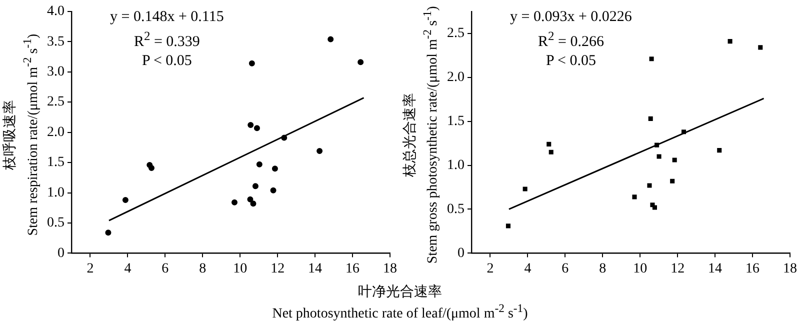 The height and width of the screenshot is (331, 800). Describe the element at coordinates (400, 304) in the screenshot. I see `x-axis-title: 叶净光合速率 Net photosynthetic rate of leaf/(μmol m$^{-2}$ s$^{-1}$)` at that location.